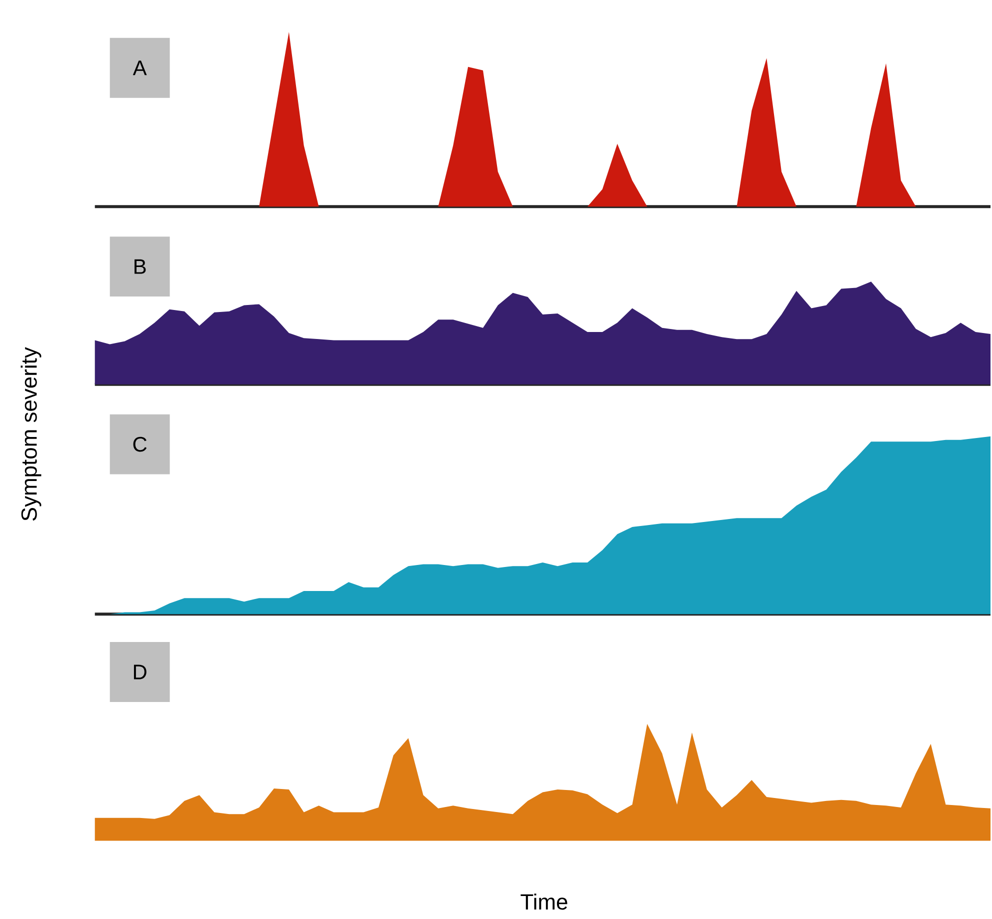  What do you see at coordinates (140, 444) in the screenshot?
I see `chart-title: C` at bounding box center [140, 444].